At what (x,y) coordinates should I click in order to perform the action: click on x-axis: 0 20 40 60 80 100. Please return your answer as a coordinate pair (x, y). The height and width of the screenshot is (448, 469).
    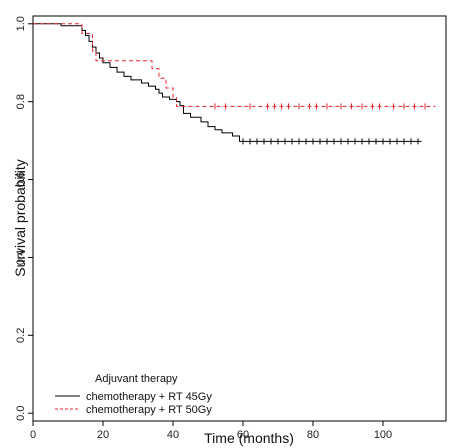
    Looking at the image, I should click on (211, 431).